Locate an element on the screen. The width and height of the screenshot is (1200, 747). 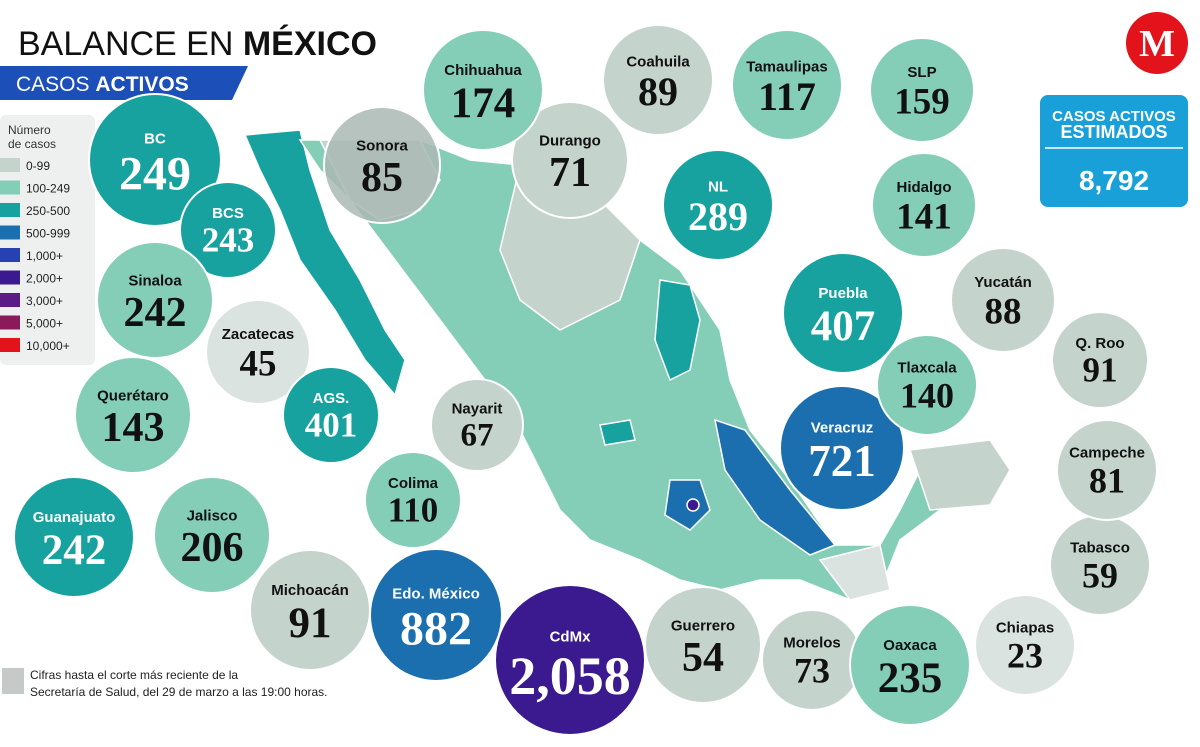
state-bubble: AGS.401 is located at coordinates (331, 415).